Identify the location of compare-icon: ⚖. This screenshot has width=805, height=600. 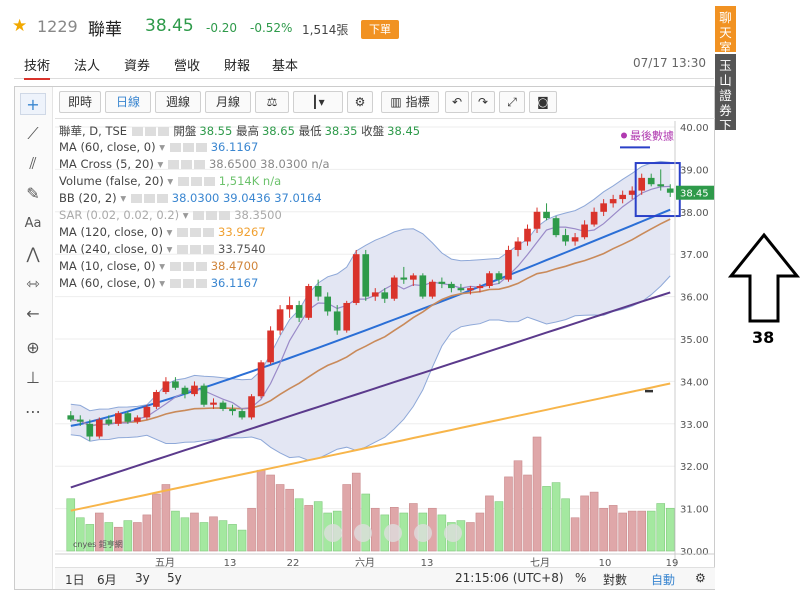
(272, 102).